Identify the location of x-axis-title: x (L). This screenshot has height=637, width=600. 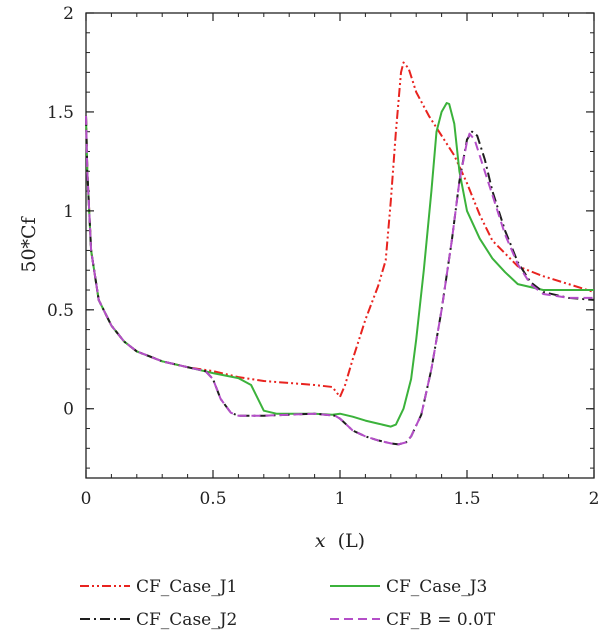
(340, 541).